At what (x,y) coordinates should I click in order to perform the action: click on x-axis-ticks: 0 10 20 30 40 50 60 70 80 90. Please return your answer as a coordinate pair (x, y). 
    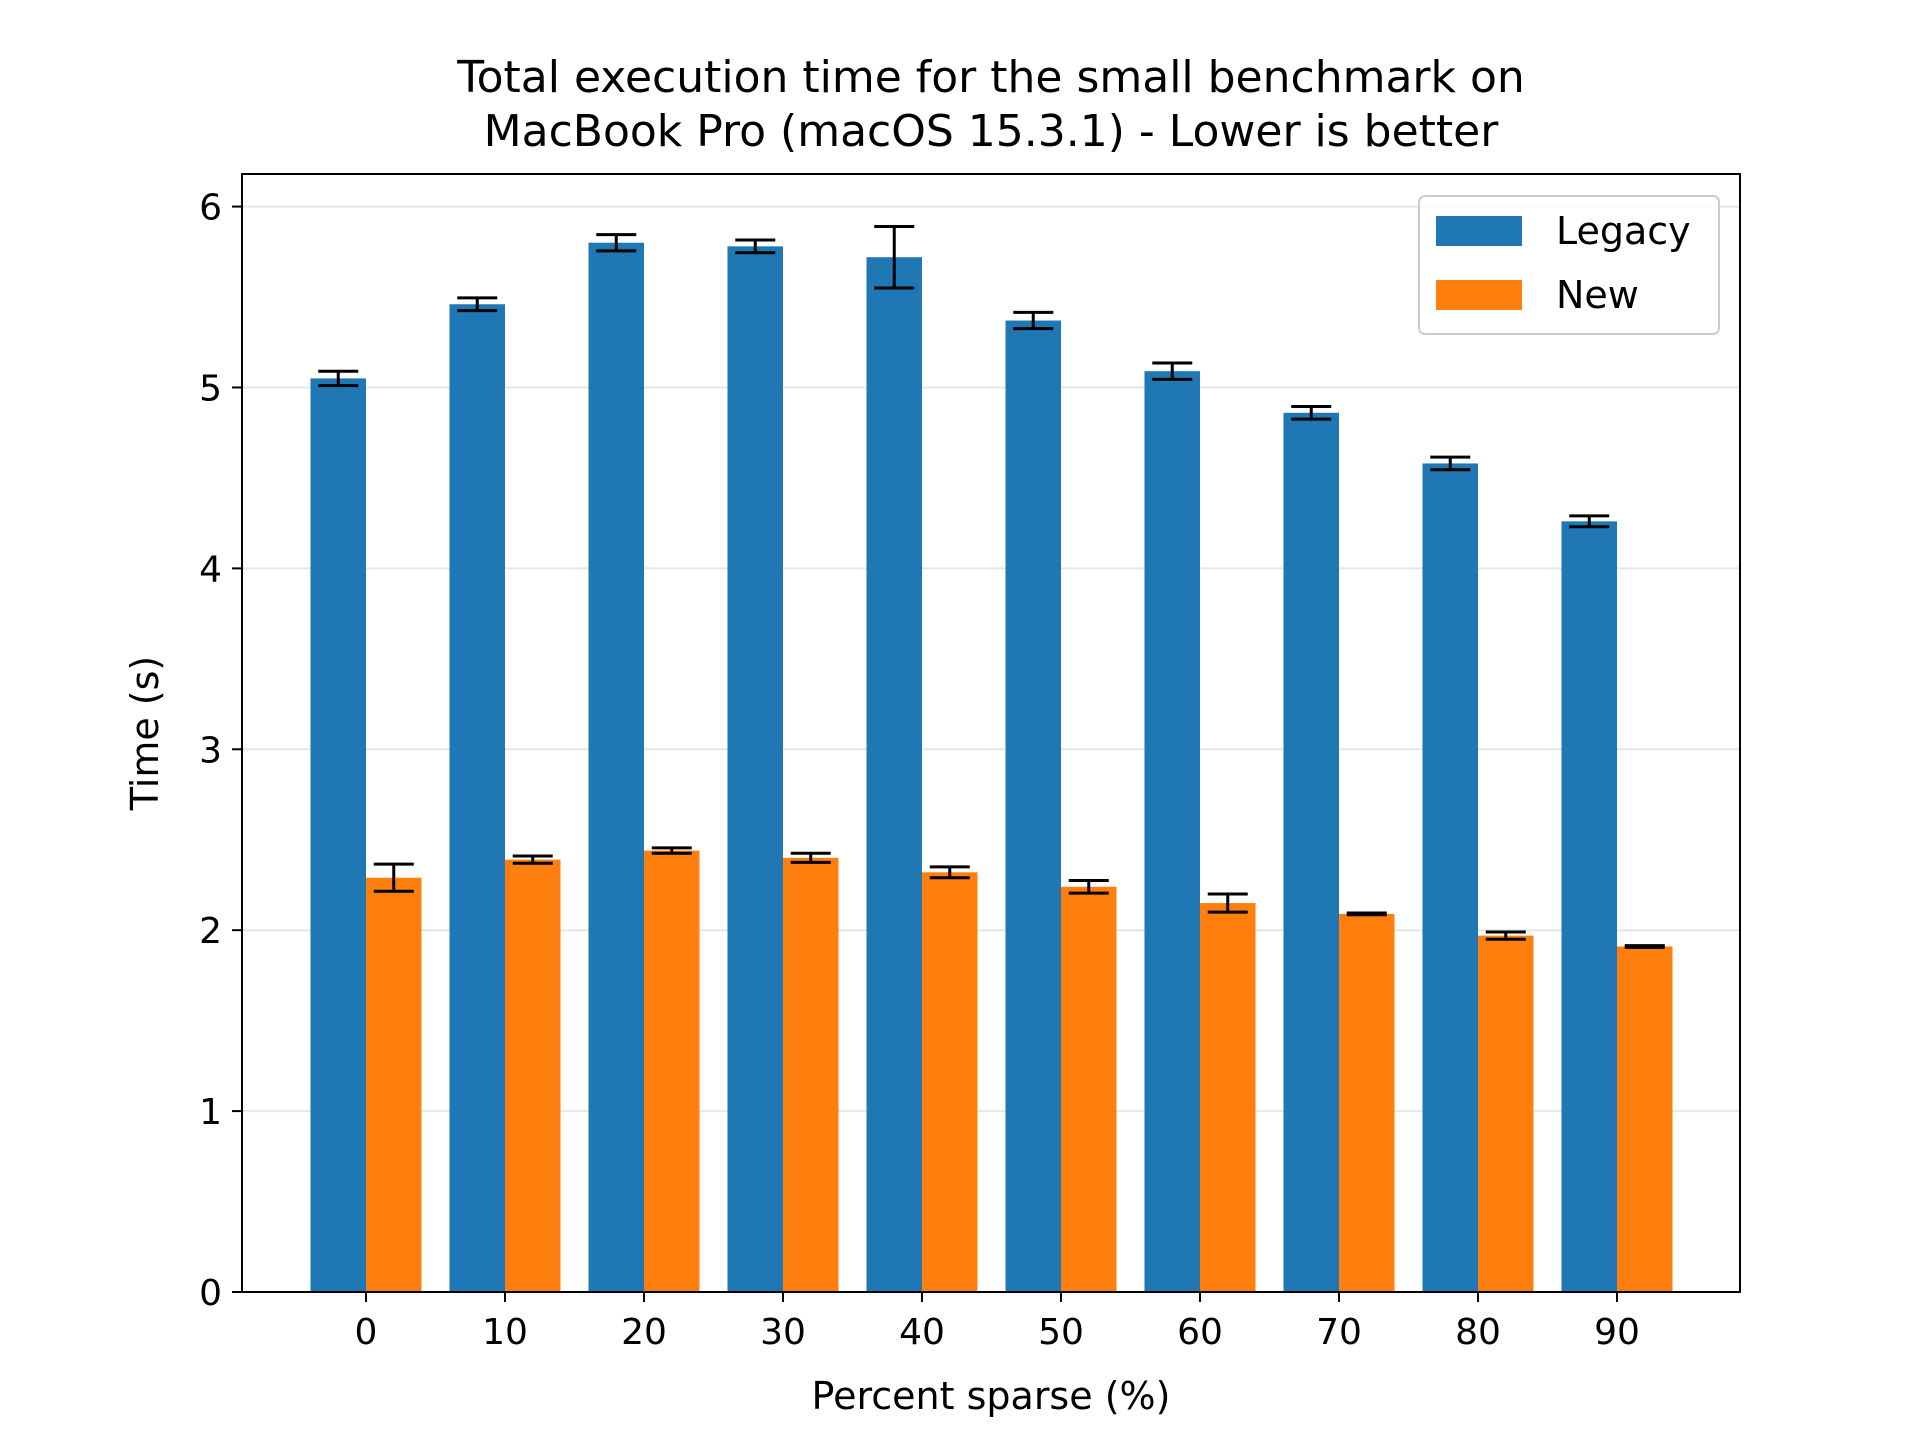
    Looking at the image, I should click on (997, 1322).